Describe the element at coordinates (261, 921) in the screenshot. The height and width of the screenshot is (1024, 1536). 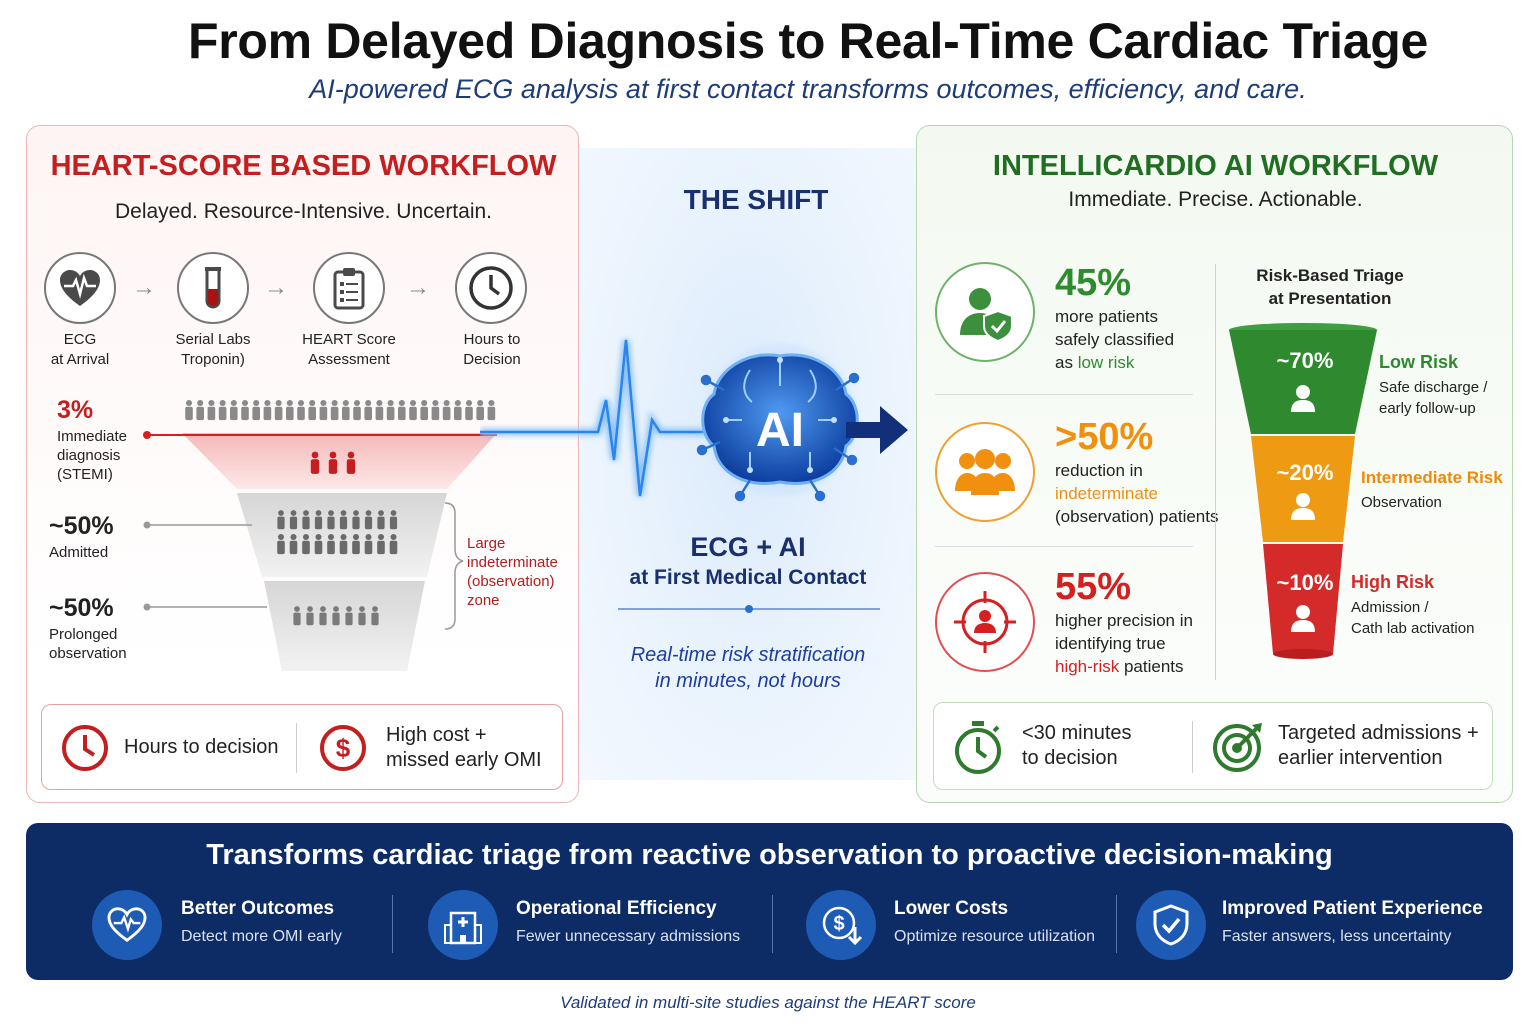
I see `benefit-outcomes: Better Outcomes Detect more OMI early` at that location.